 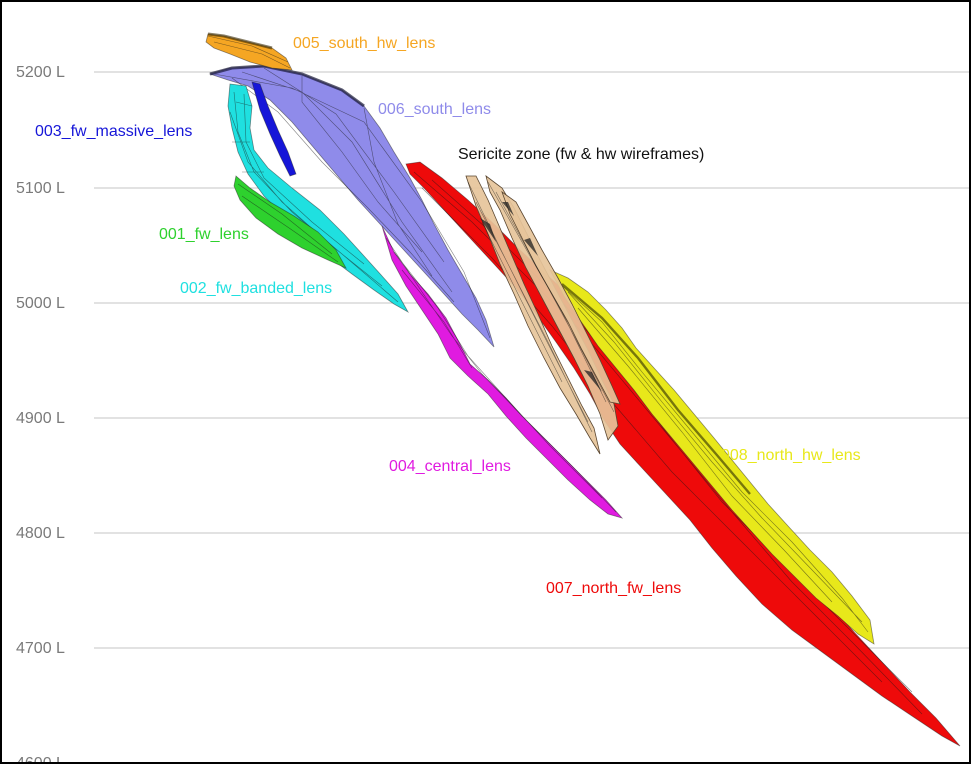 What do you see at coordinates (40, 759) in the screenshot?
I see `level-label-4600: 4600 L` at bounding box center [40, 759].